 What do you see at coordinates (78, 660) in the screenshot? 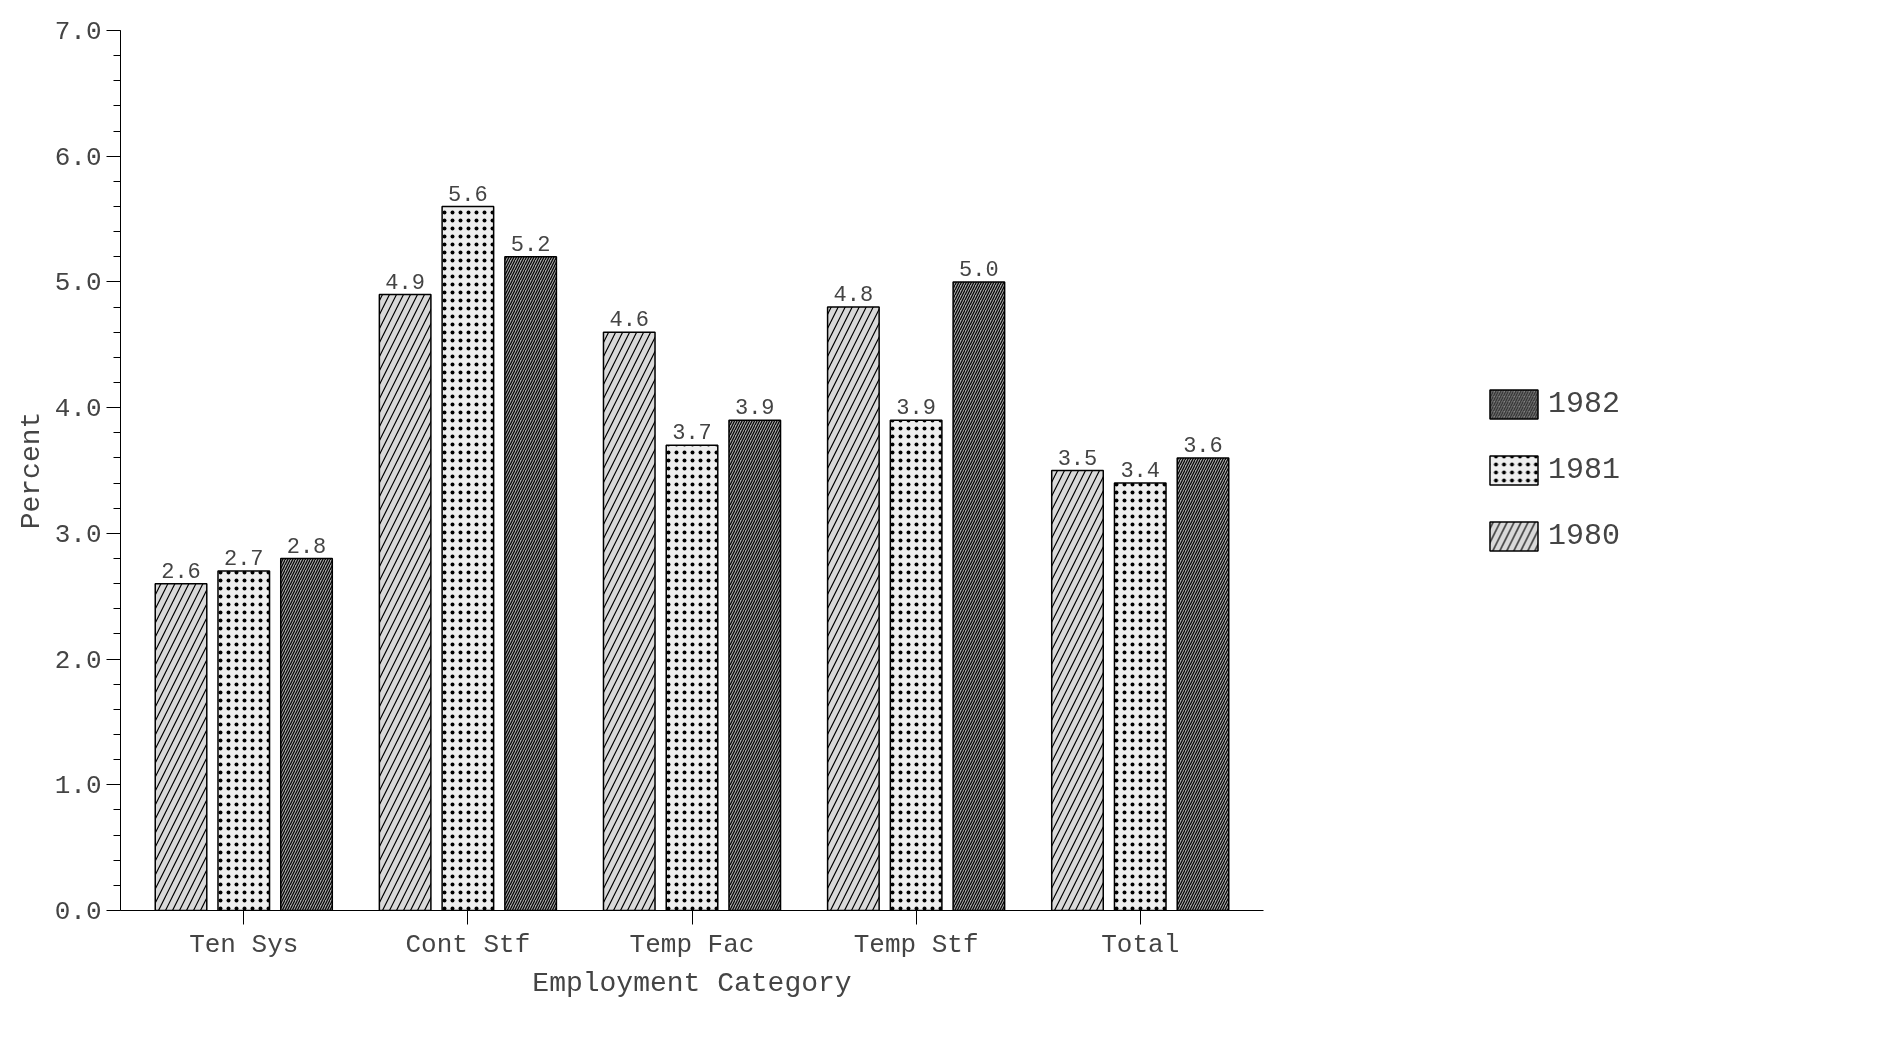
I see `y-tick-label: 2.0` at bounding box center [78, 660].